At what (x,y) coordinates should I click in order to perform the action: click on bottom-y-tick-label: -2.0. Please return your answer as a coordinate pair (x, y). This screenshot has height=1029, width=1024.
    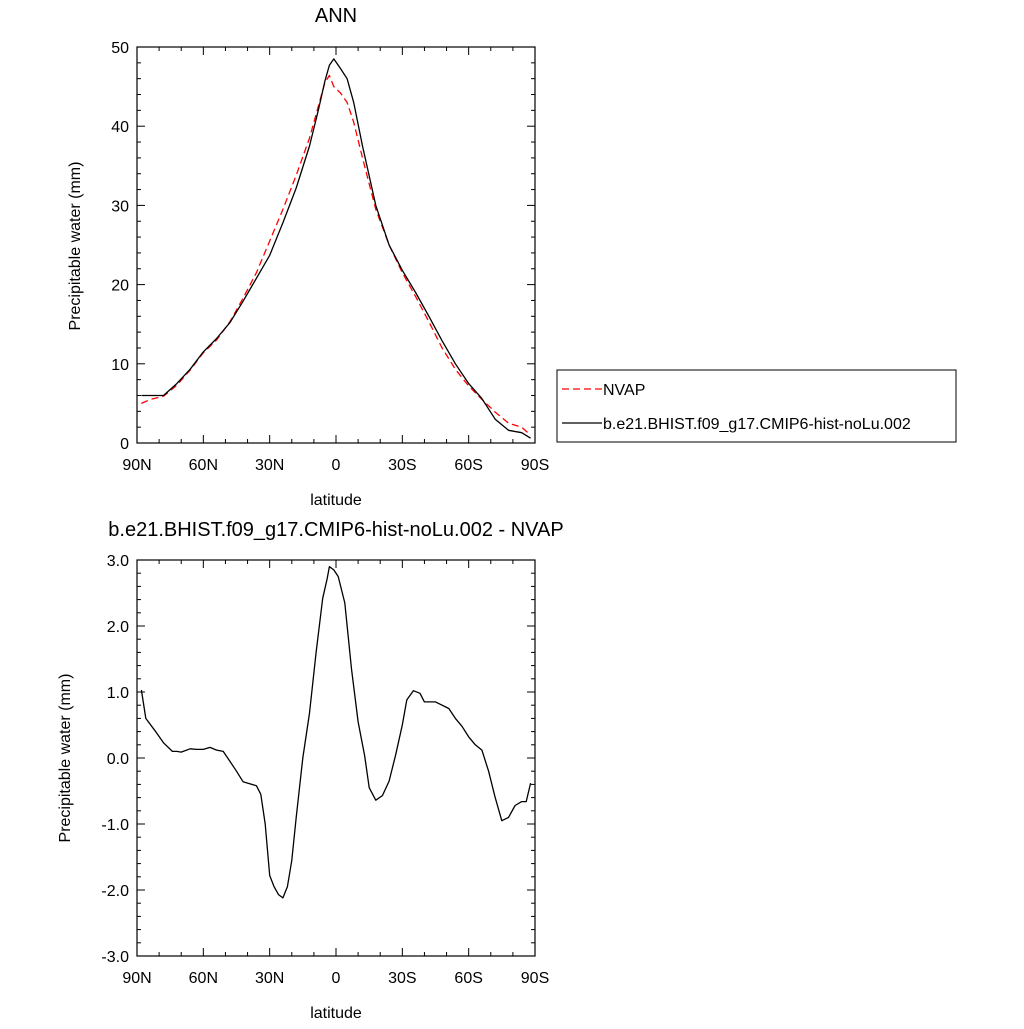
    Looking at the image, I should click on (115, 891).